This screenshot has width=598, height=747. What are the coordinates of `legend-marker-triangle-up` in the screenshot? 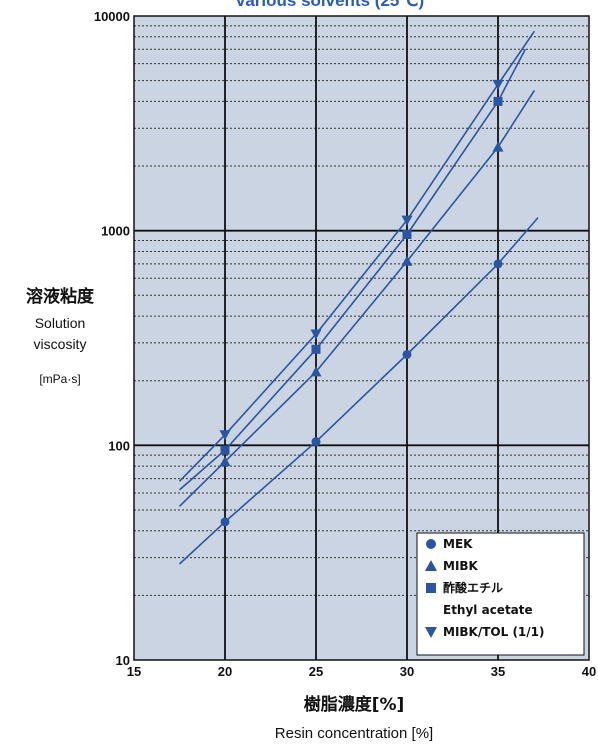 It's located at (431, 565).